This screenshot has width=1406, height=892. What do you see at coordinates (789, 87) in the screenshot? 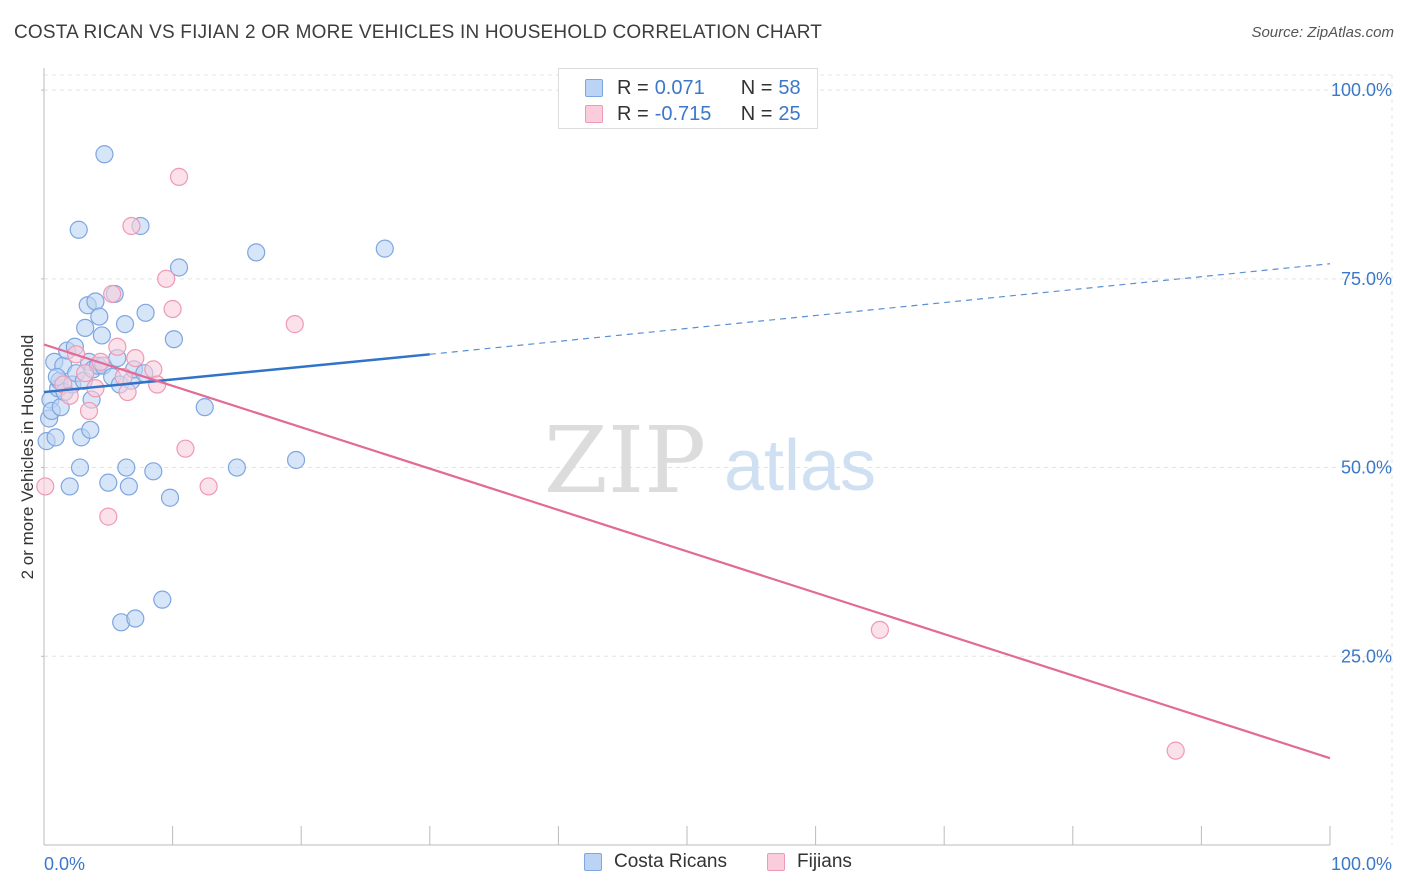
I see `n-value: 58` at bounding box center [789, 87].